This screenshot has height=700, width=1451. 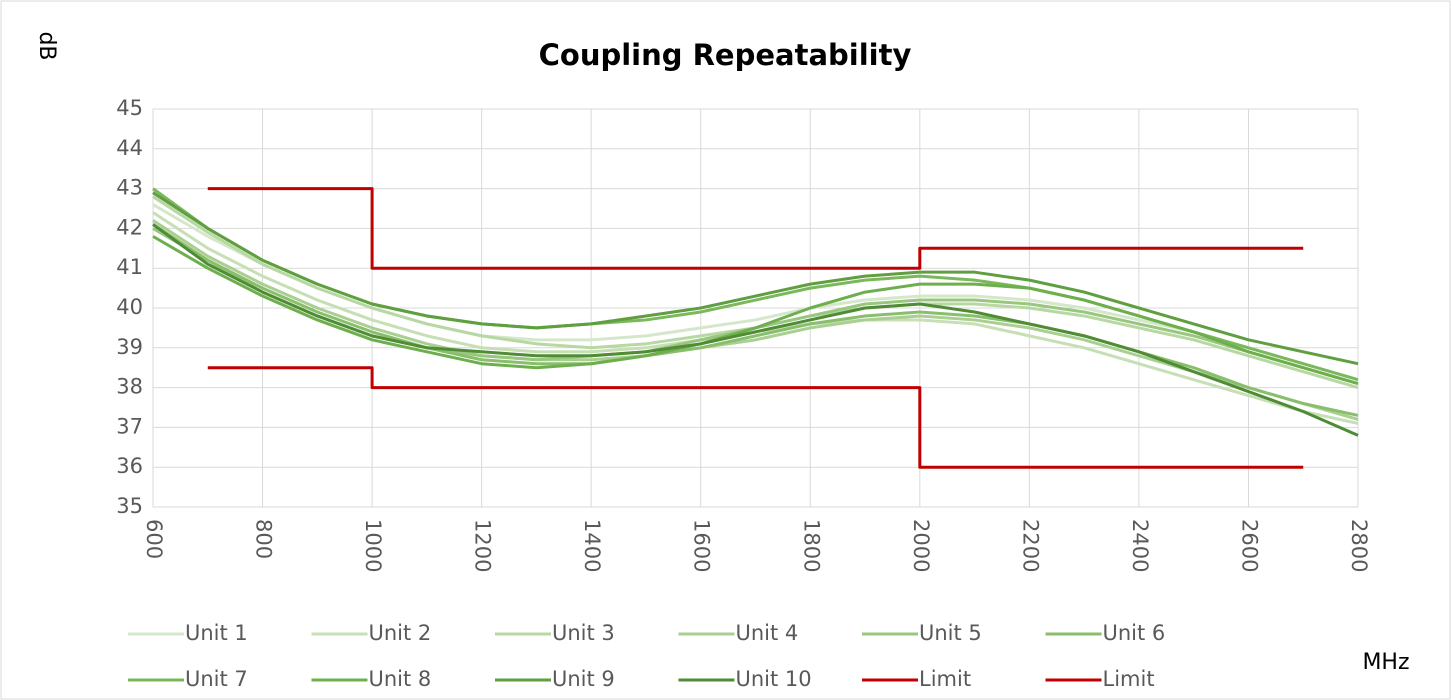 What do you see at coordinates (950, 633) in the screenshot?
I see `legend-label: Unit 5` at bounding box center [950, 633].